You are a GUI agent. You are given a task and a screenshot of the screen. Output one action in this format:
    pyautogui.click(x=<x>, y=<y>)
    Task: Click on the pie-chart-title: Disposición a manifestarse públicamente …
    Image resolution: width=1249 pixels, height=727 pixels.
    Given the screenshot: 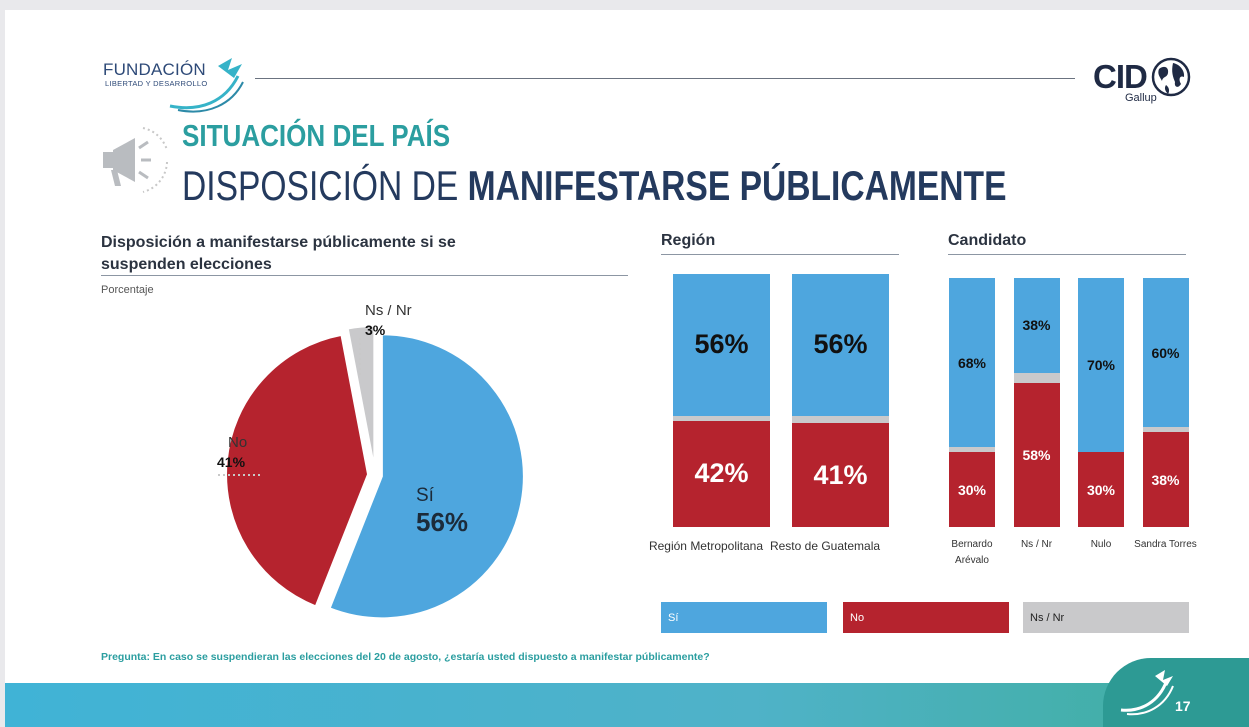 What is the action you would take?
    pyautogui.click(x=278, y=253)
    